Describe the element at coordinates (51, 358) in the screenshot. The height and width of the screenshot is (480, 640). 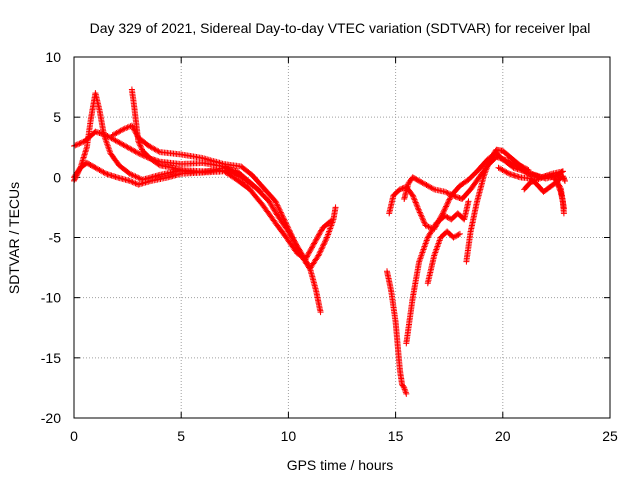
I see `y-tick-label: -15` at that location.